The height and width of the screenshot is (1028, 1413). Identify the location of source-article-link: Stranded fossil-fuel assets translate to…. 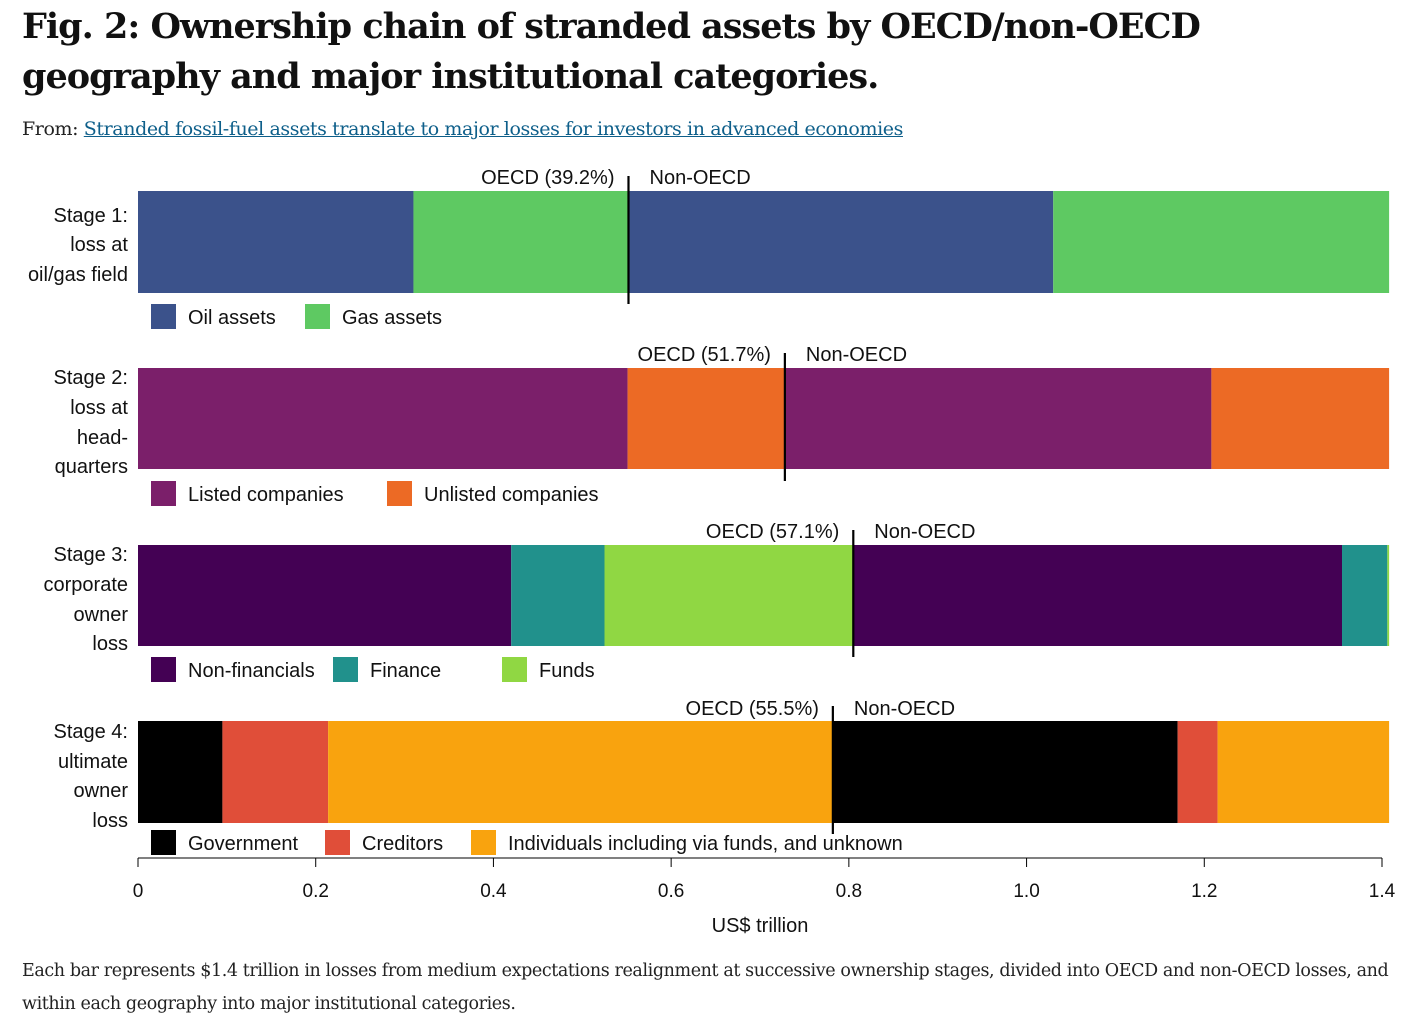
(493, 129).